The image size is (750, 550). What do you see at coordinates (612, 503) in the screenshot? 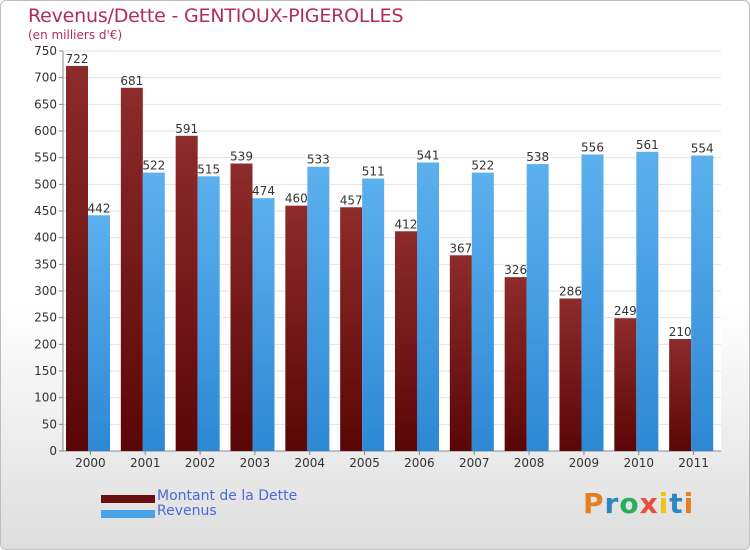
I see `logo-letter: r` at bounding box center [612, 503].